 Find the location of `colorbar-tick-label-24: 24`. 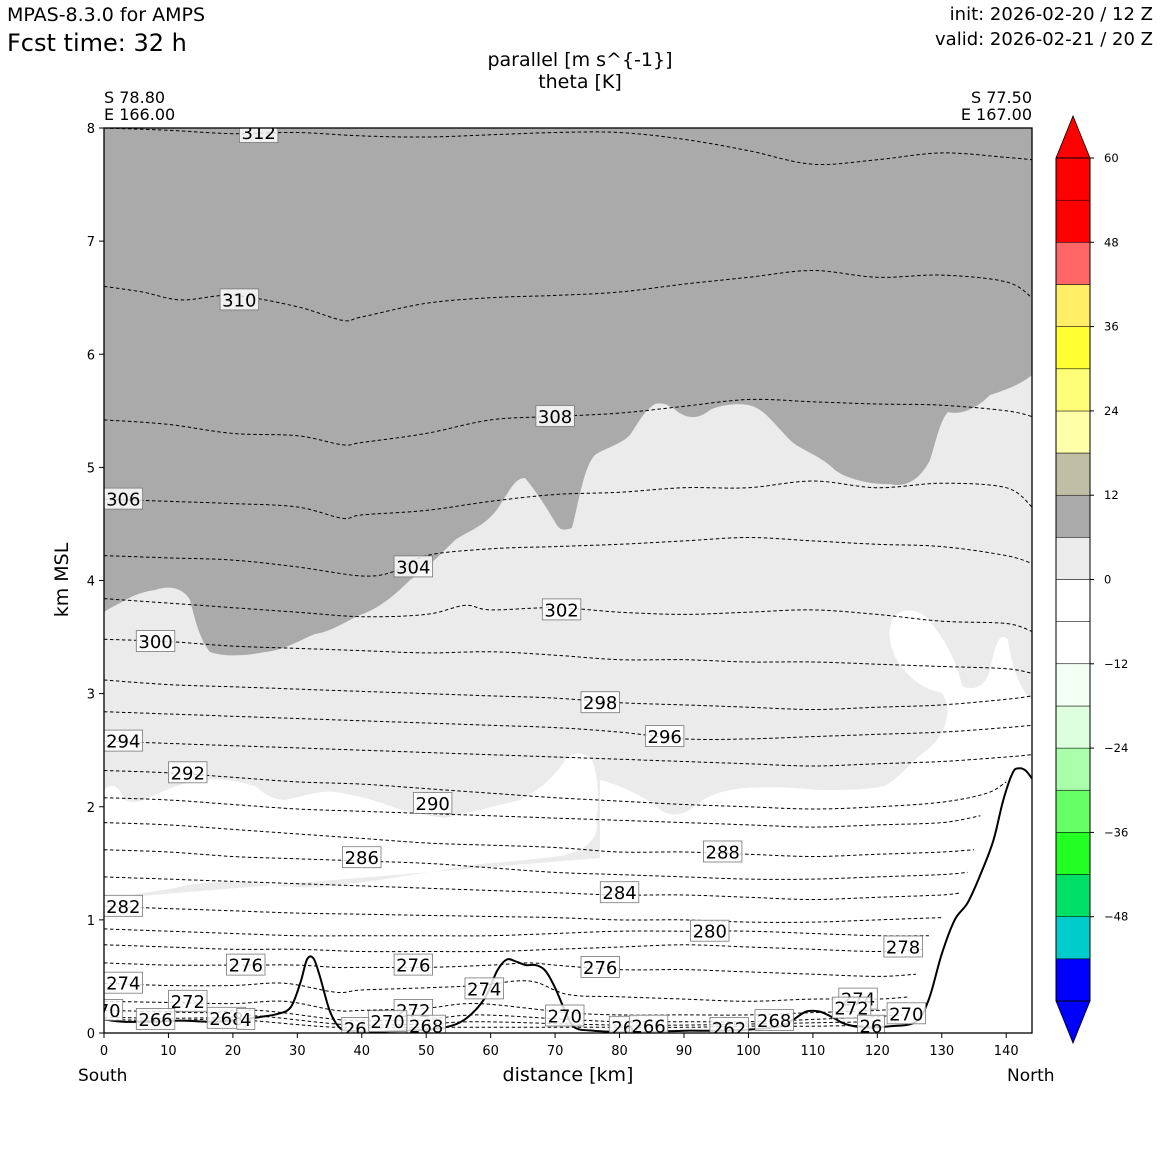

colorbar-tick-label-24: 24 is located at coordinates (1111, 411).